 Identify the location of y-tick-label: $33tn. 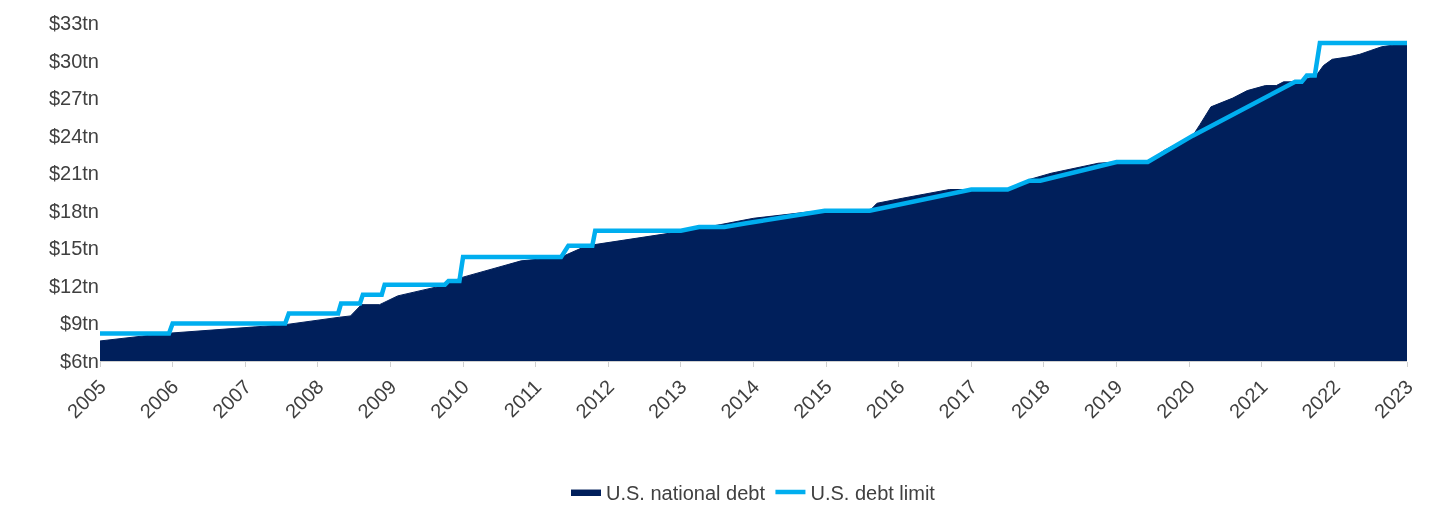
(73, 23).